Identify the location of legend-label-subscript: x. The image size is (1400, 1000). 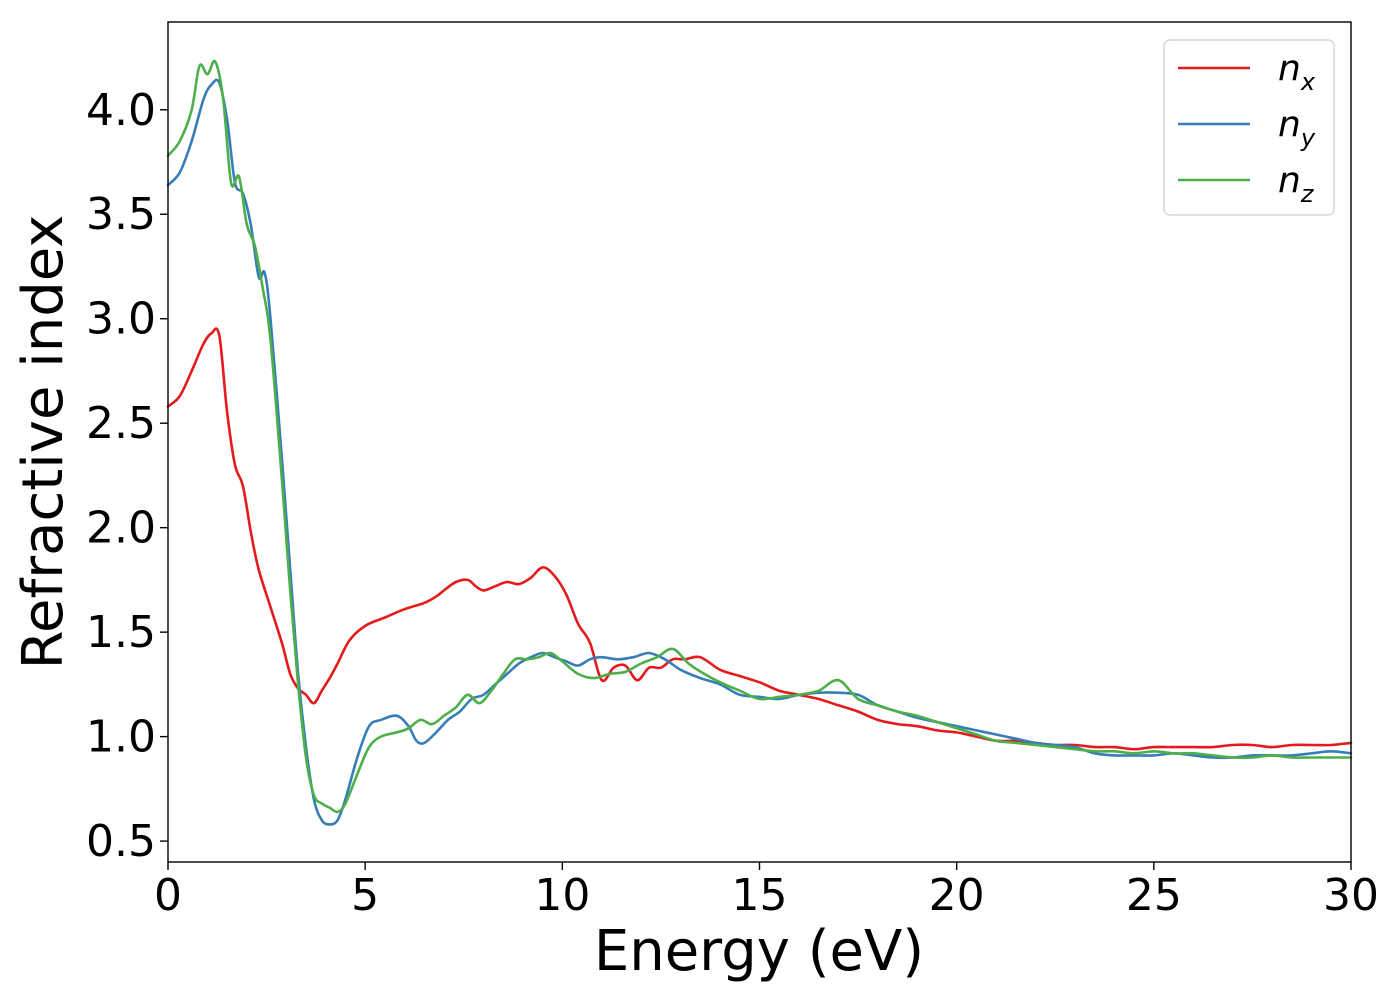
(1308, 82).